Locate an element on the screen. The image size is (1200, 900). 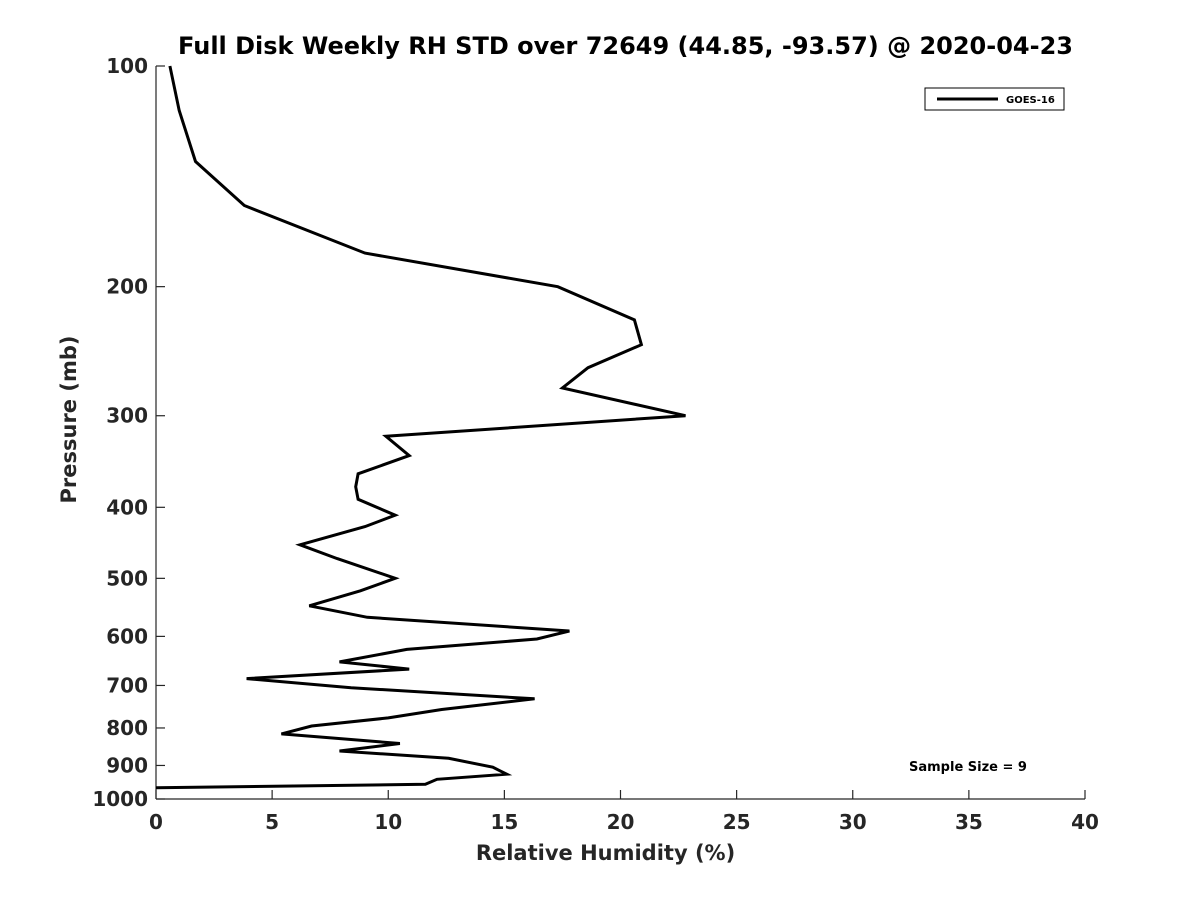
y-tick-label: 900 is located at coordinates (127, 765).